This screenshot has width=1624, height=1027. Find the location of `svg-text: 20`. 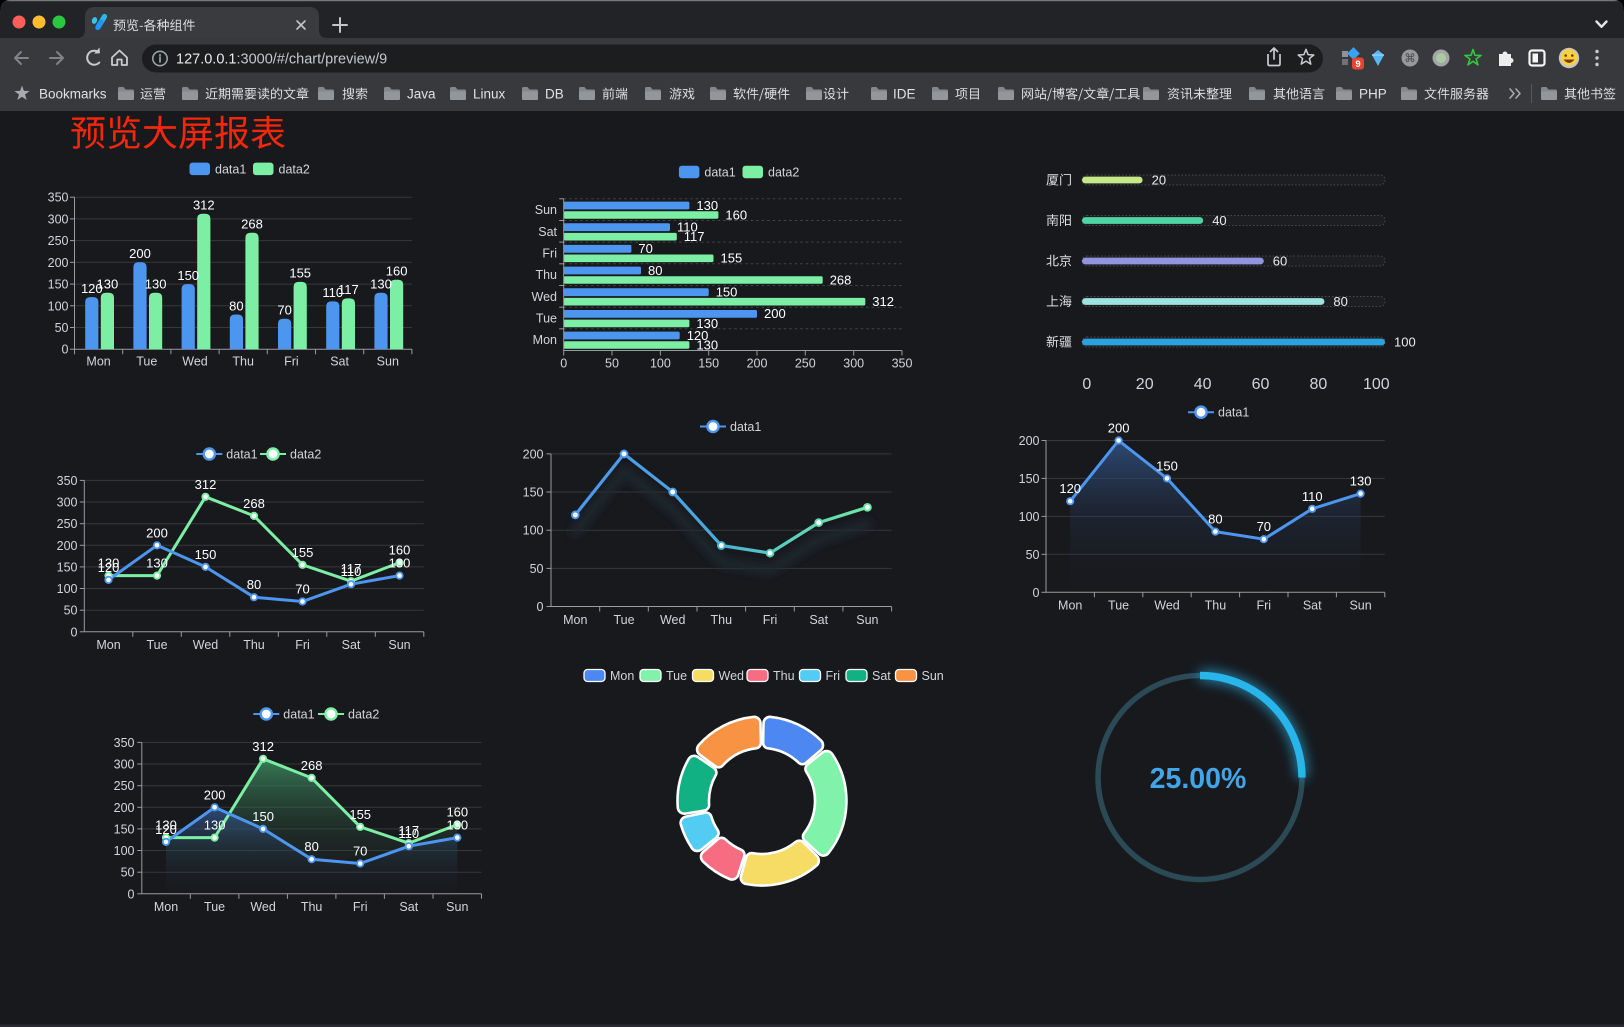

svg-text: 20 is located at coordinates (1159, 180).